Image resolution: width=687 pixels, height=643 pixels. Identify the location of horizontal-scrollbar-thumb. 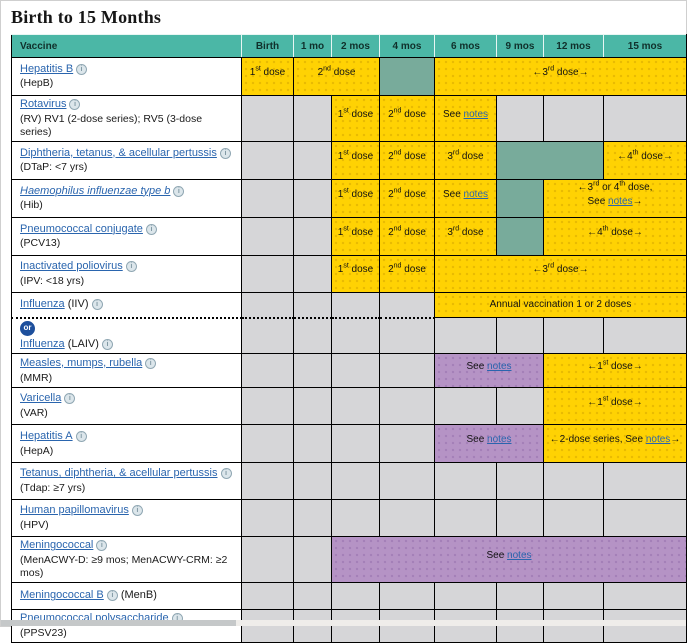
(118, 623).